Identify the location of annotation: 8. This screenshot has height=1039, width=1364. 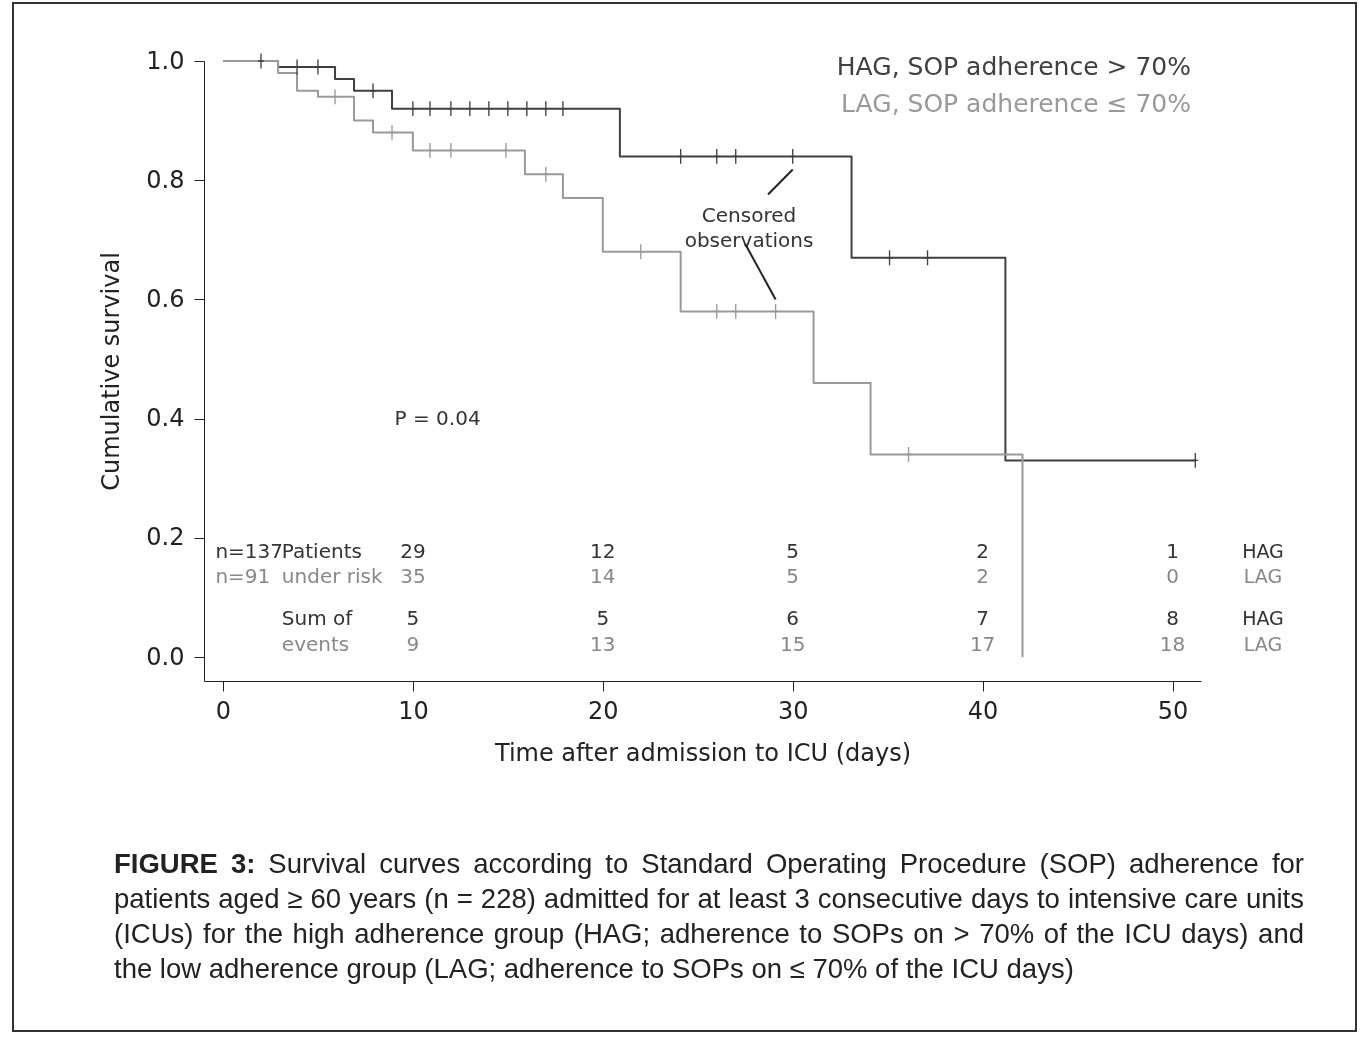
(1172, 618).